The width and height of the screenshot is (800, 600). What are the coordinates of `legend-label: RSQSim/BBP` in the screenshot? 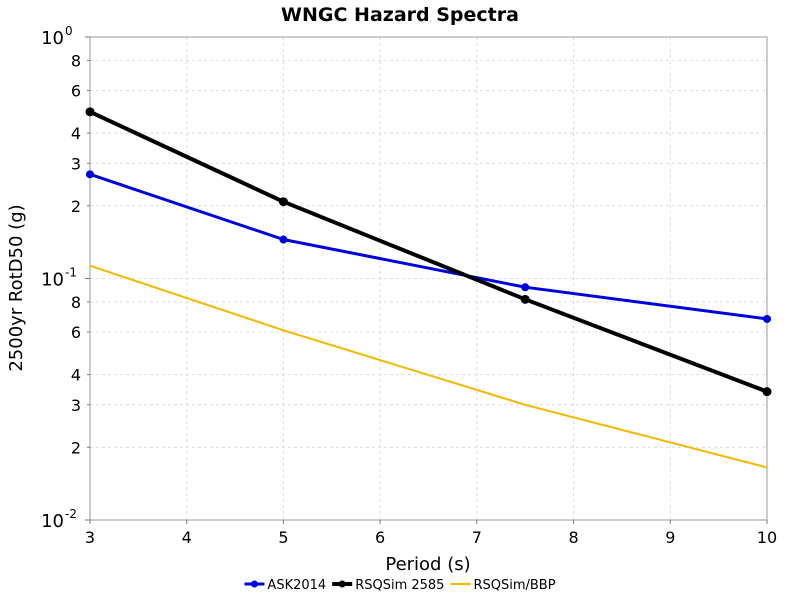 It's located at (514, 585).